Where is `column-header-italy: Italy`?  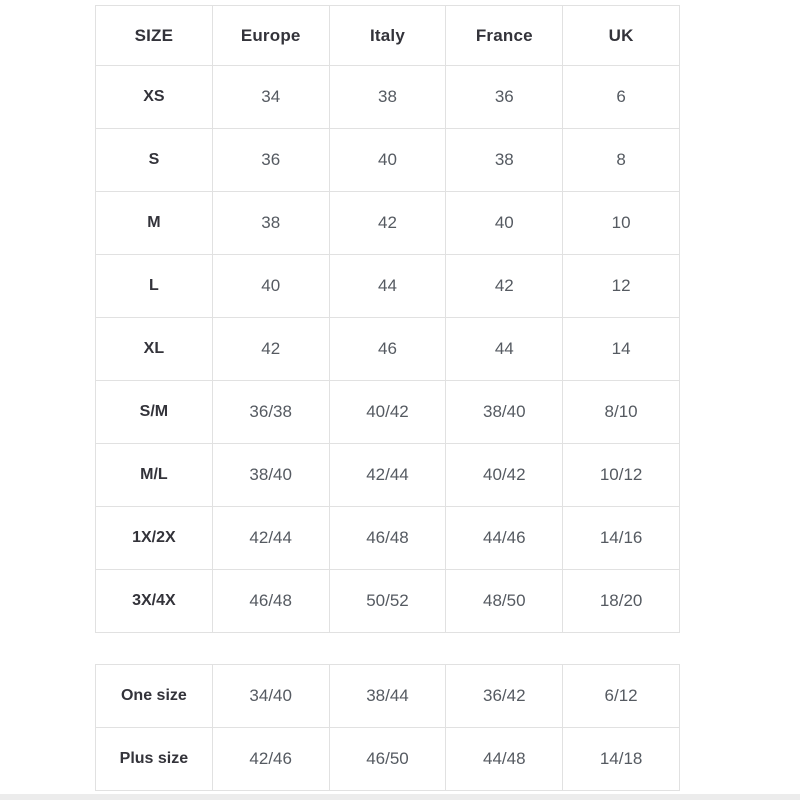
column-header-italy: Italy is located at coordinates (387, 35).